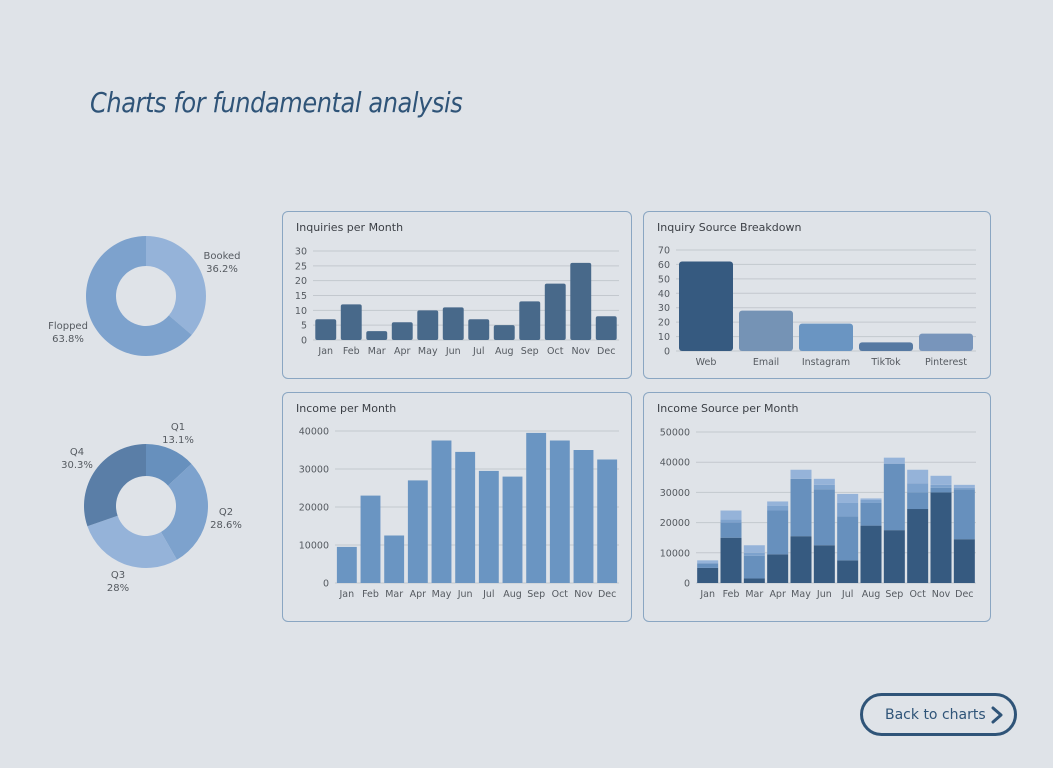 This screenshot has width=1053, height=768. What do you see at coordinates (178, 427) in the screenshot?
I see `slice-label: Q1` at bounding box center [178, 427].